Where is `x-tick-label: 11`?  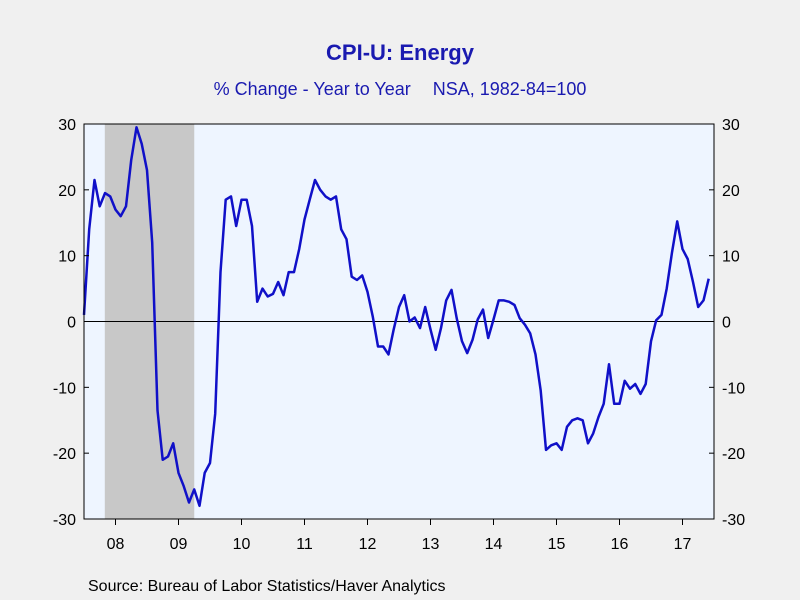
x-tick-label: 11 is located at coordinates (304, 544).